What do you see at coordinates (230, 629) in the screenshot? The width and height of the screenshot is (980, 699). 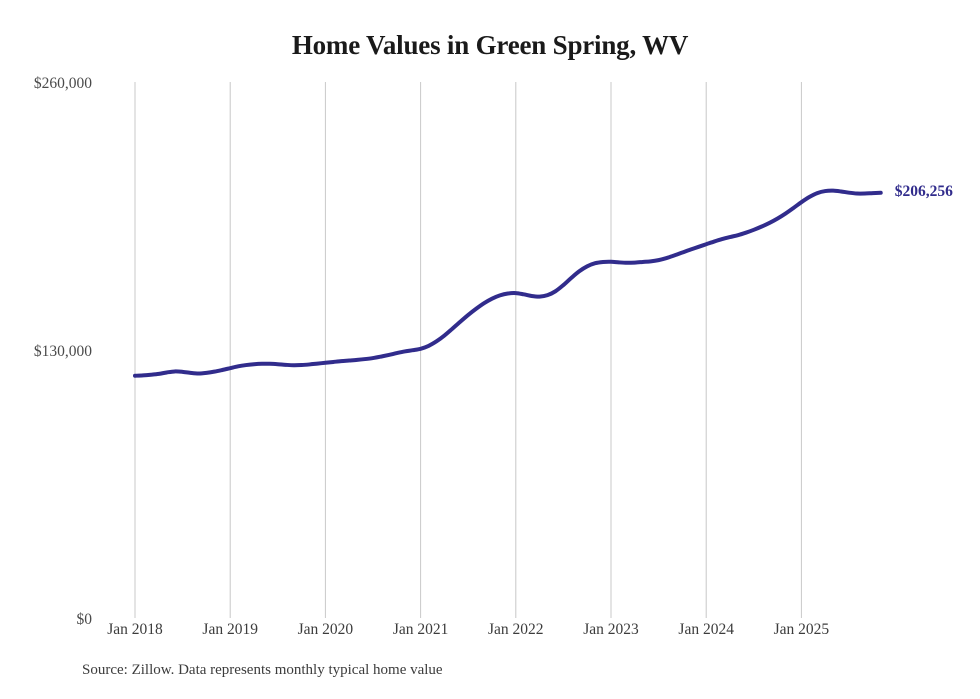 I see `x-axis-tick-jan-2019: Jan 2019` at bounding box center [230, 629].